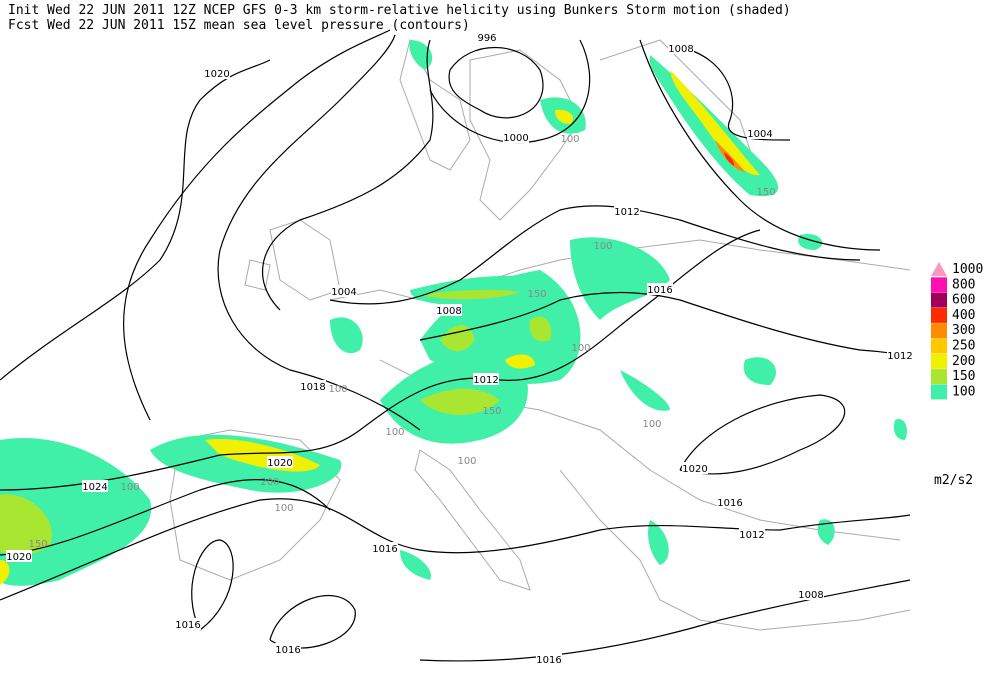 This screenshot has height=680, width=1000. What do you see at coordinates (967, 269) in the screenshot?
I see `legend-label: 1000` at bounding box center [967, 269].